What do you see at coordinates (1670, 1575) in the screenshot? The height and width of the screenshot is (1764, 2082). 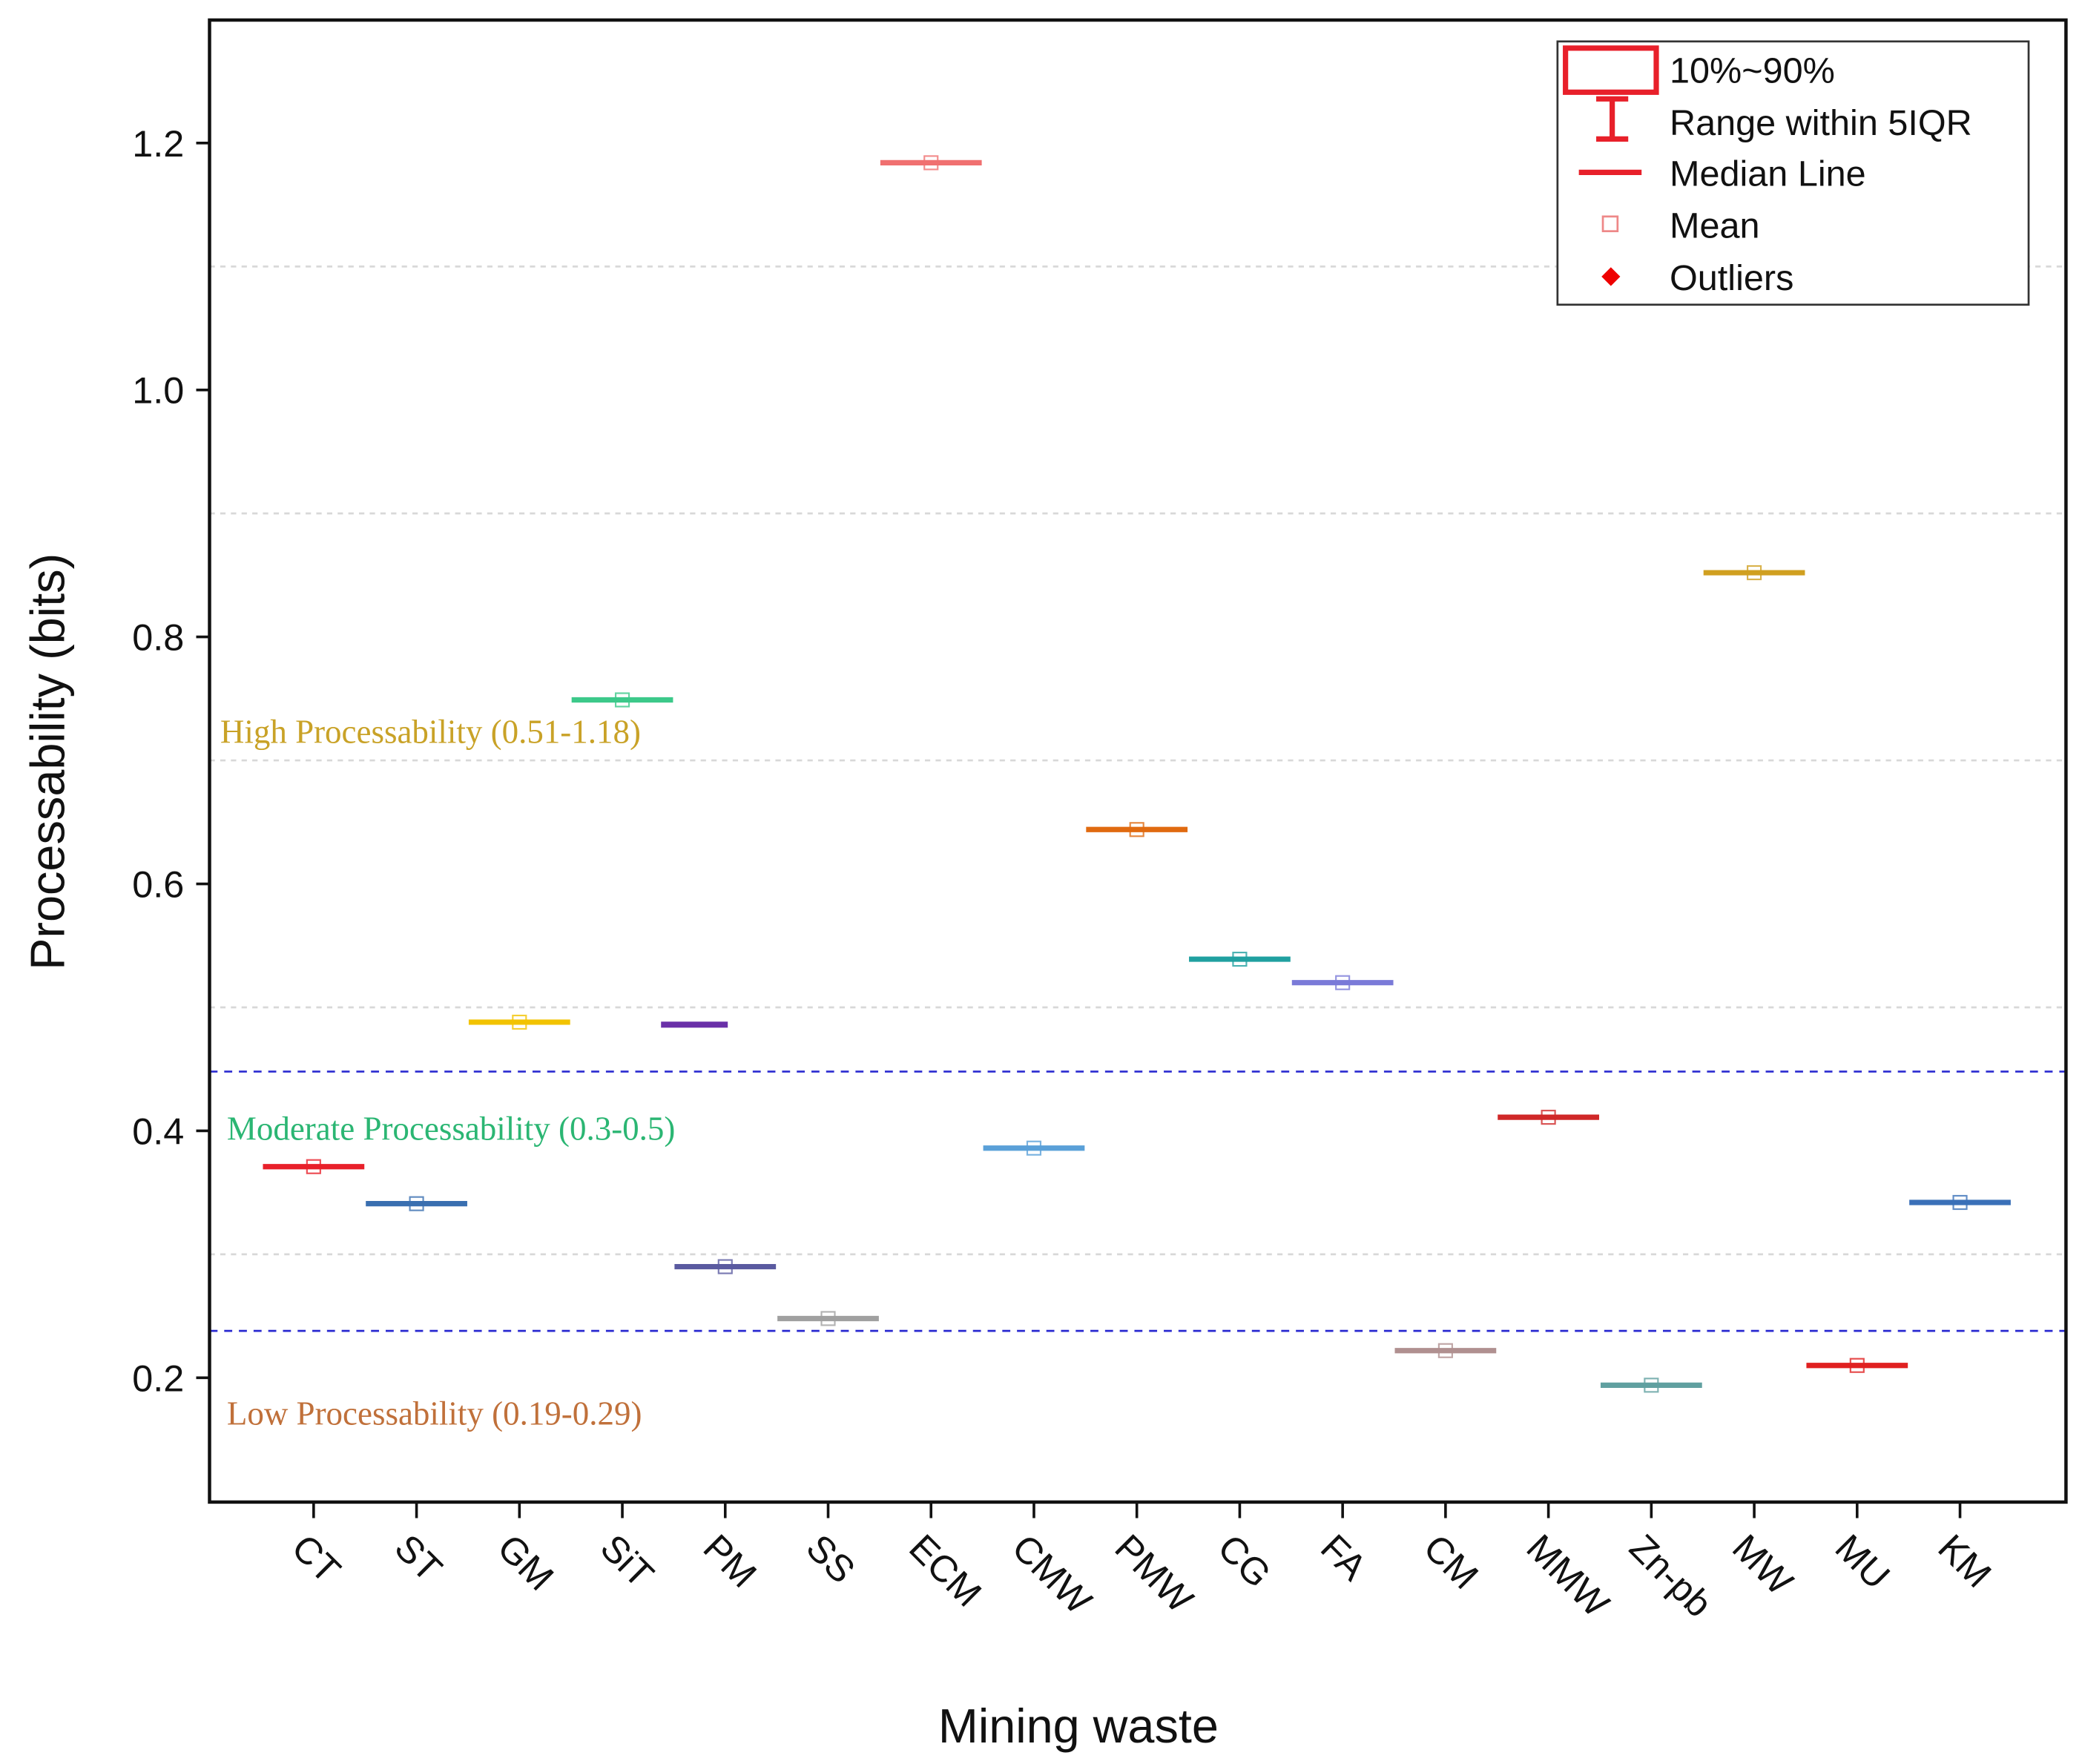 I see `x-tick-label: Zn-pb` at bounding box center [1670, 1575].